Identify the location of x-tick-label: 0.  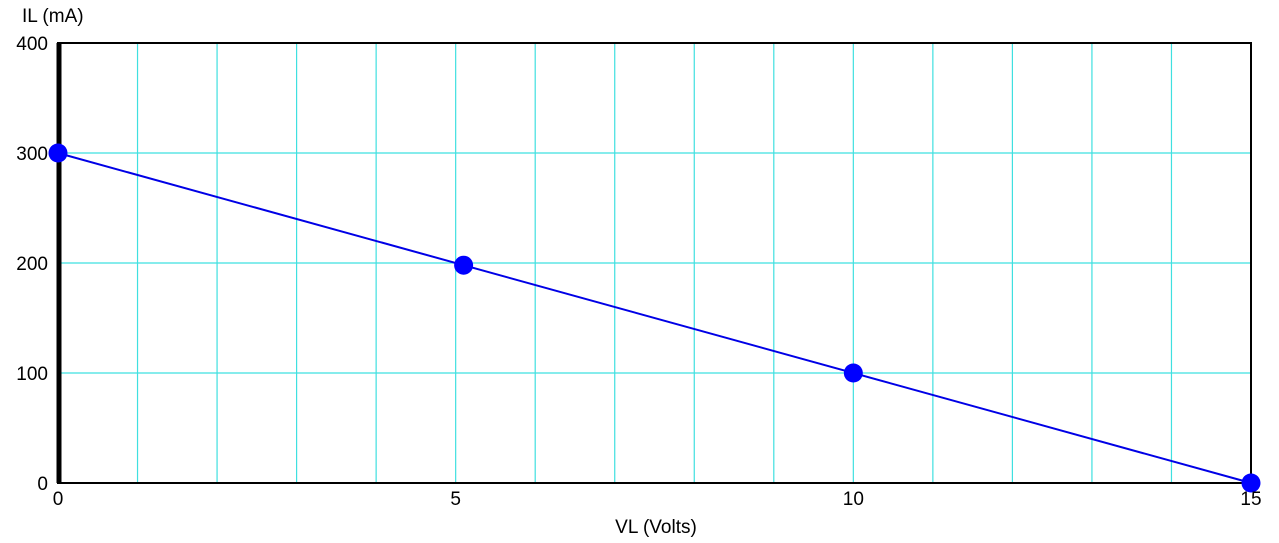
(58, 499).